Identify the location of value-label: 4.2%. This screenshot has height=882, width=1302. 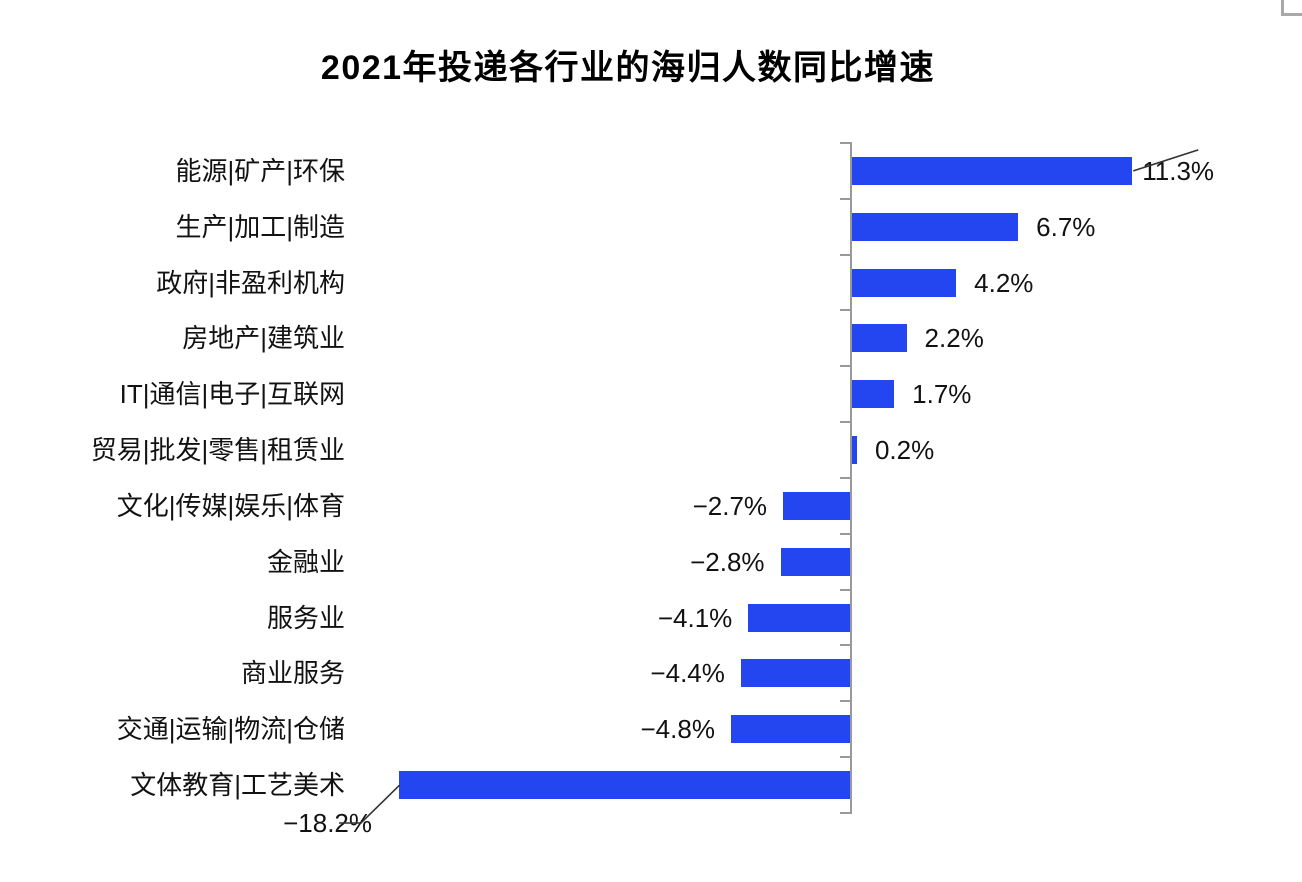
(1004, 282).